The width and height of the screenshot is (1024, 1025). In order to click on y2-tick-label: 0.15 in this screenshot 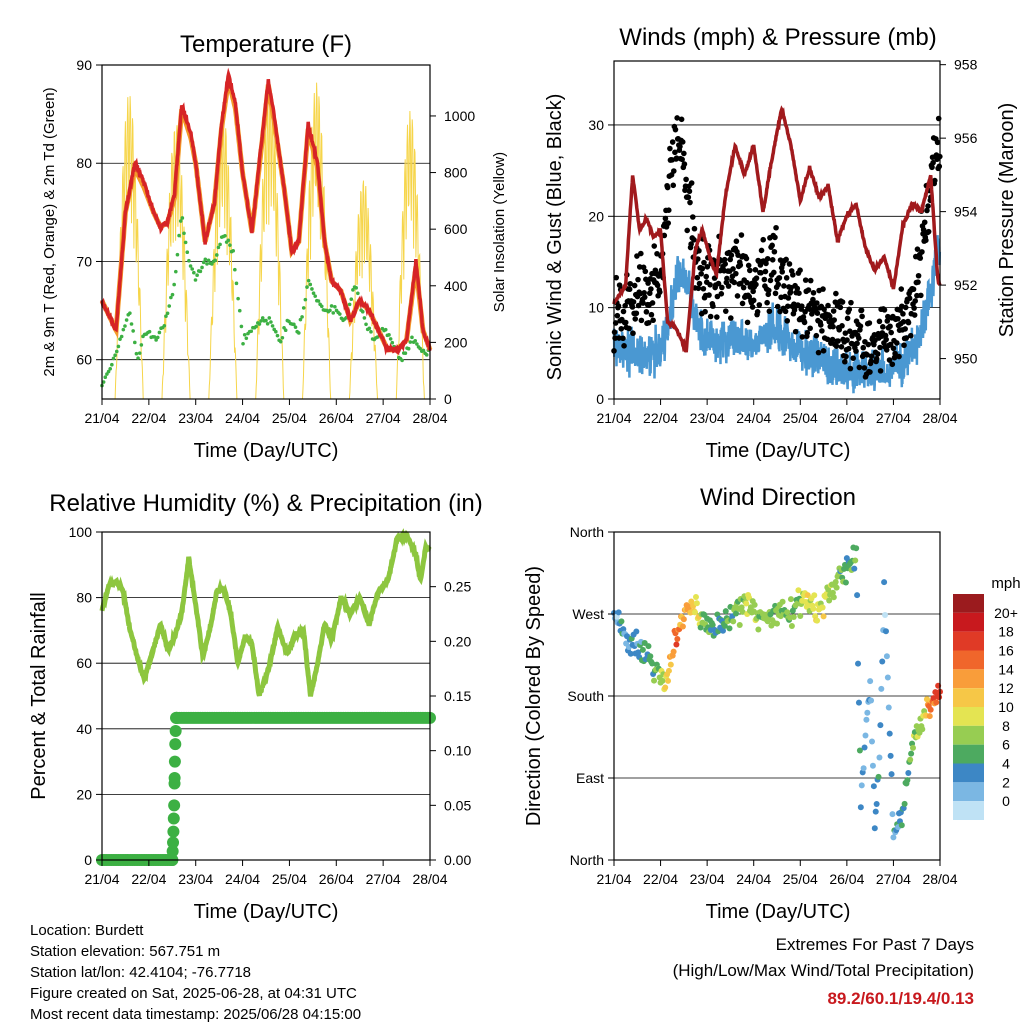, I will do `click(457, 696)`.